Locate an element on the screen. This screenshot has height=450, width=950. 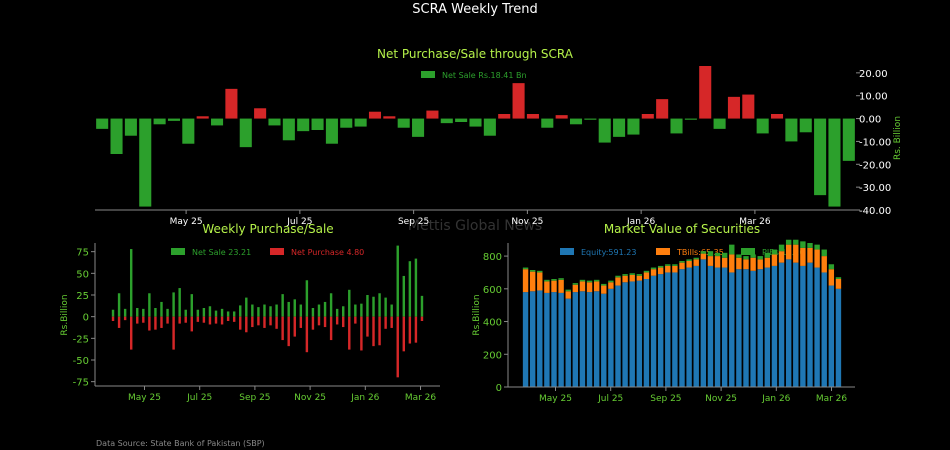
market-y-axis-label: Rs.Billion is located at coordinates (477, 314).